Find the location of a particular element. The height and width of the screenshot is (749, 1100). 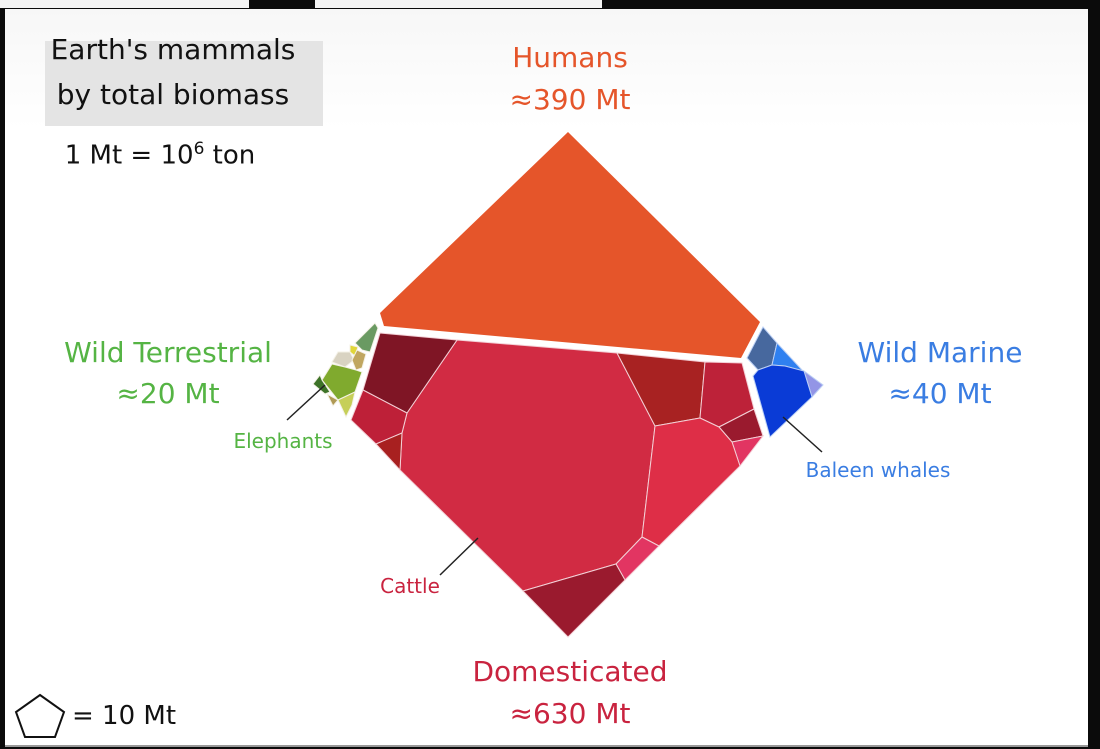

cattle-leader-line is located at coordinates (459, 556).